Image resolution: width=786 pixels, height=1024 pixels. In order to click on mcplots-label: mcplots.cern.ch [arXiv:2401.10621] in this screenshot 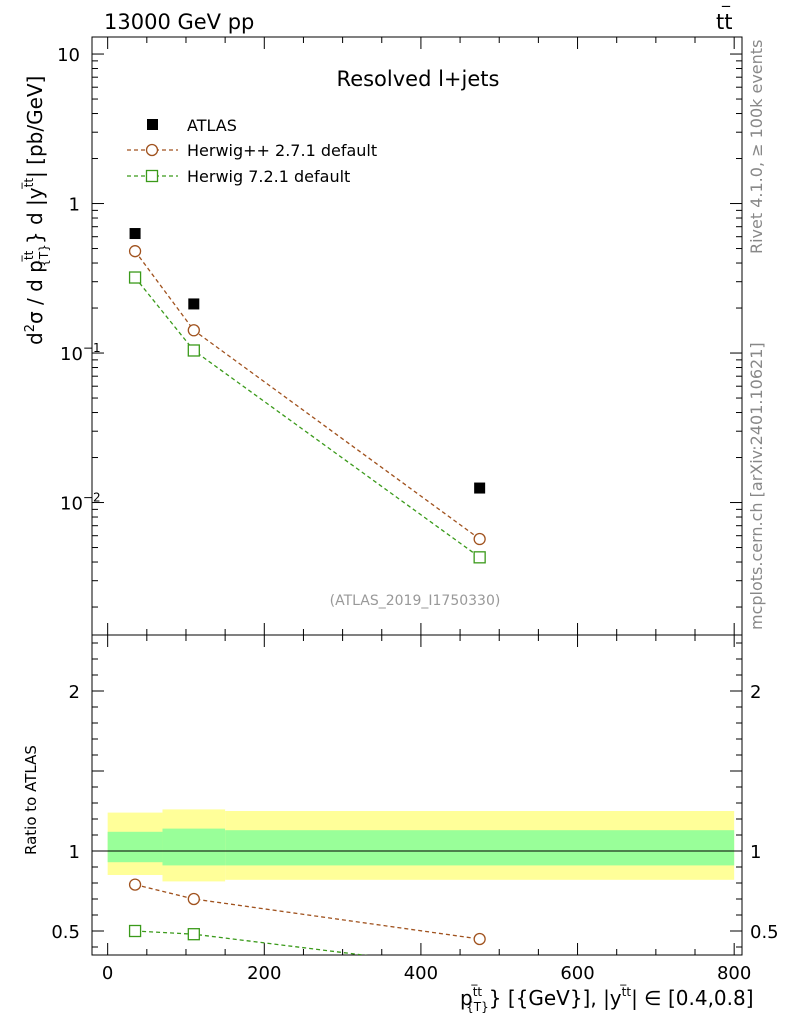, I will do `click(756, 486)`.